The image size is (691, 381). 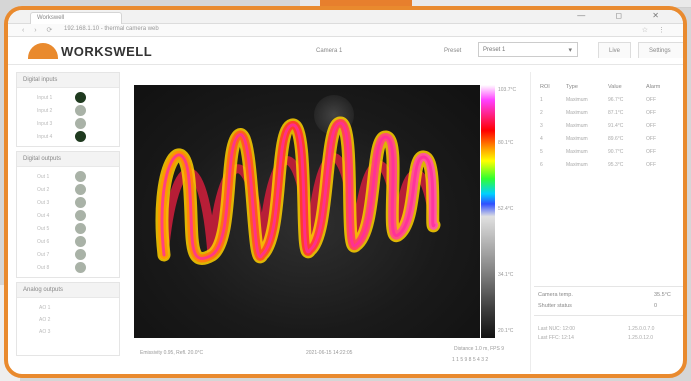 I want to click on summary-value-1: 35.5°C, so click(x=662, y=295).